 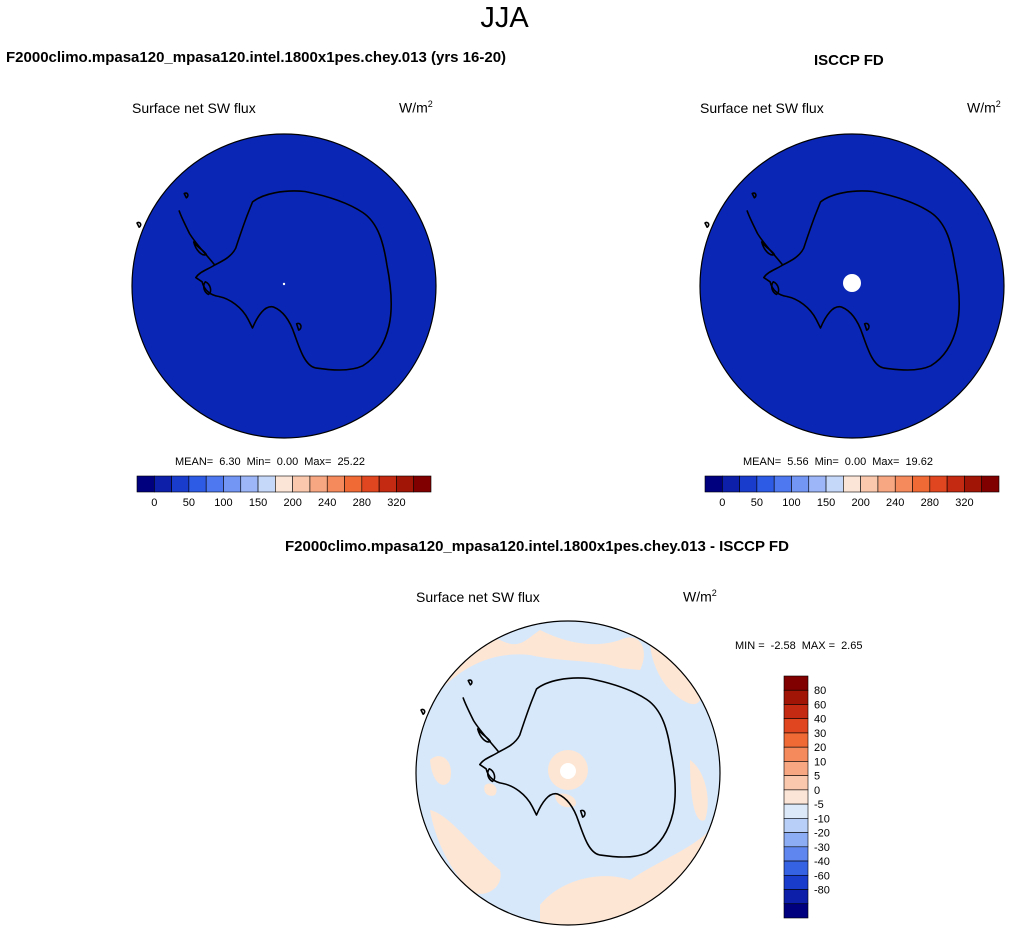 I want to click on panel1-colorbar: 0 50 100 150 200 240 280 320, so click(x=284, y=492).